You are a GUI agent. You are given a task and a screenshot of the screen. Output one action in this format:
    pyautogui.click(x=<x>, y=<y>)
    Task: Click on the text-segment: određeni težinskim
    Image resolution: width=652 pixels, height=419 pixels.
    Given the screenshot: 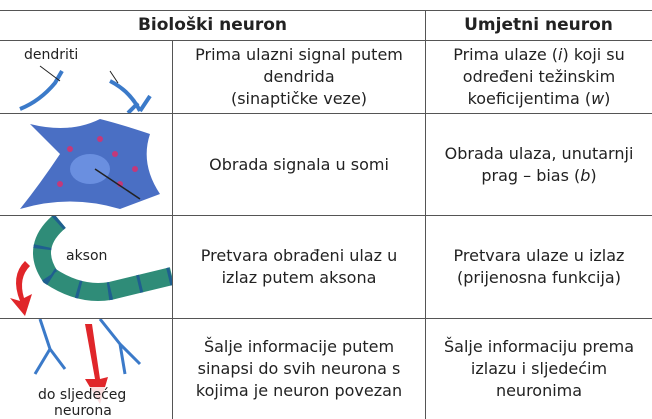 What is the action you would take?
    pyautogui.click(x=539, y=76)
    